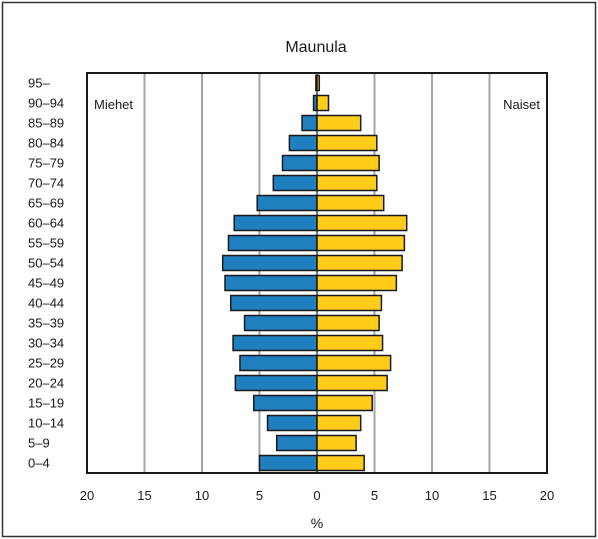 This screenshot has height=539, width=598. What do you see at coordinates (113, 104) in the screenshot?
I see `legend-left-label: Miehet` at bounding box center [113, 104].